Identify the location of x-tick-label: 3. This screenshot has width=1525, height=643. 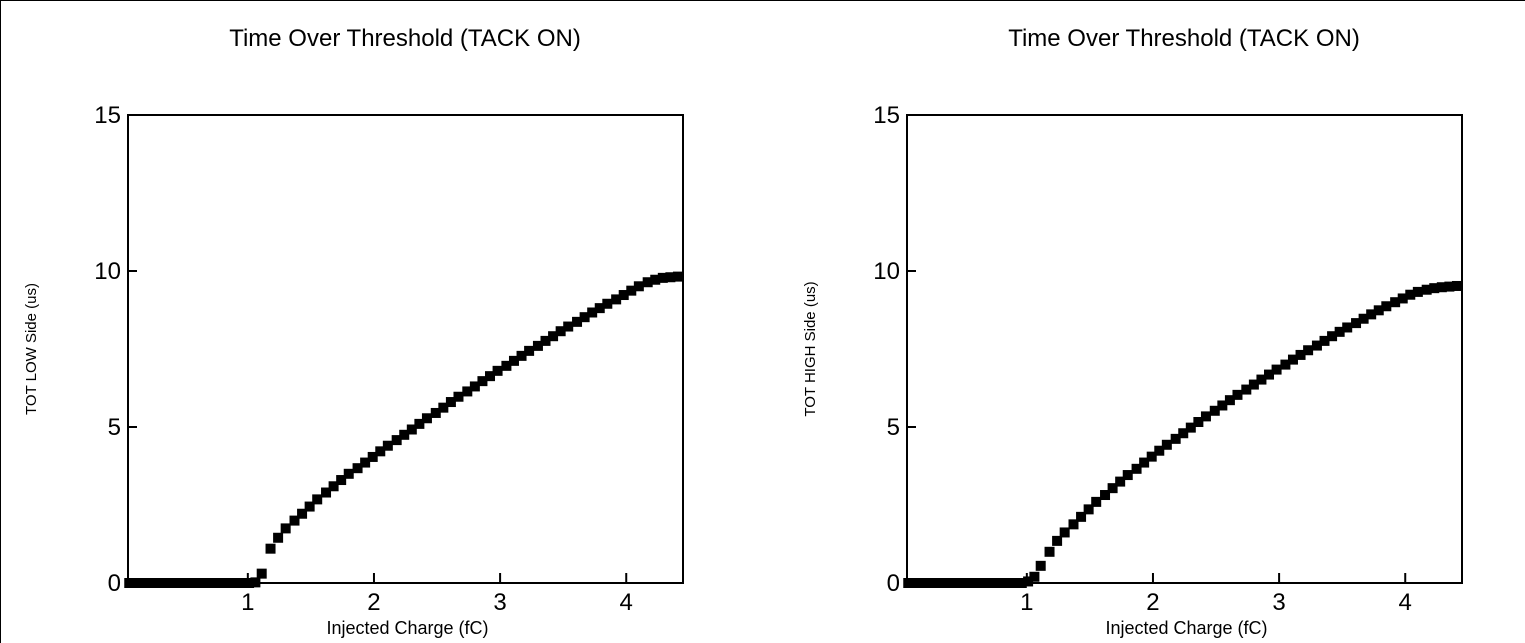
(1278, 602).